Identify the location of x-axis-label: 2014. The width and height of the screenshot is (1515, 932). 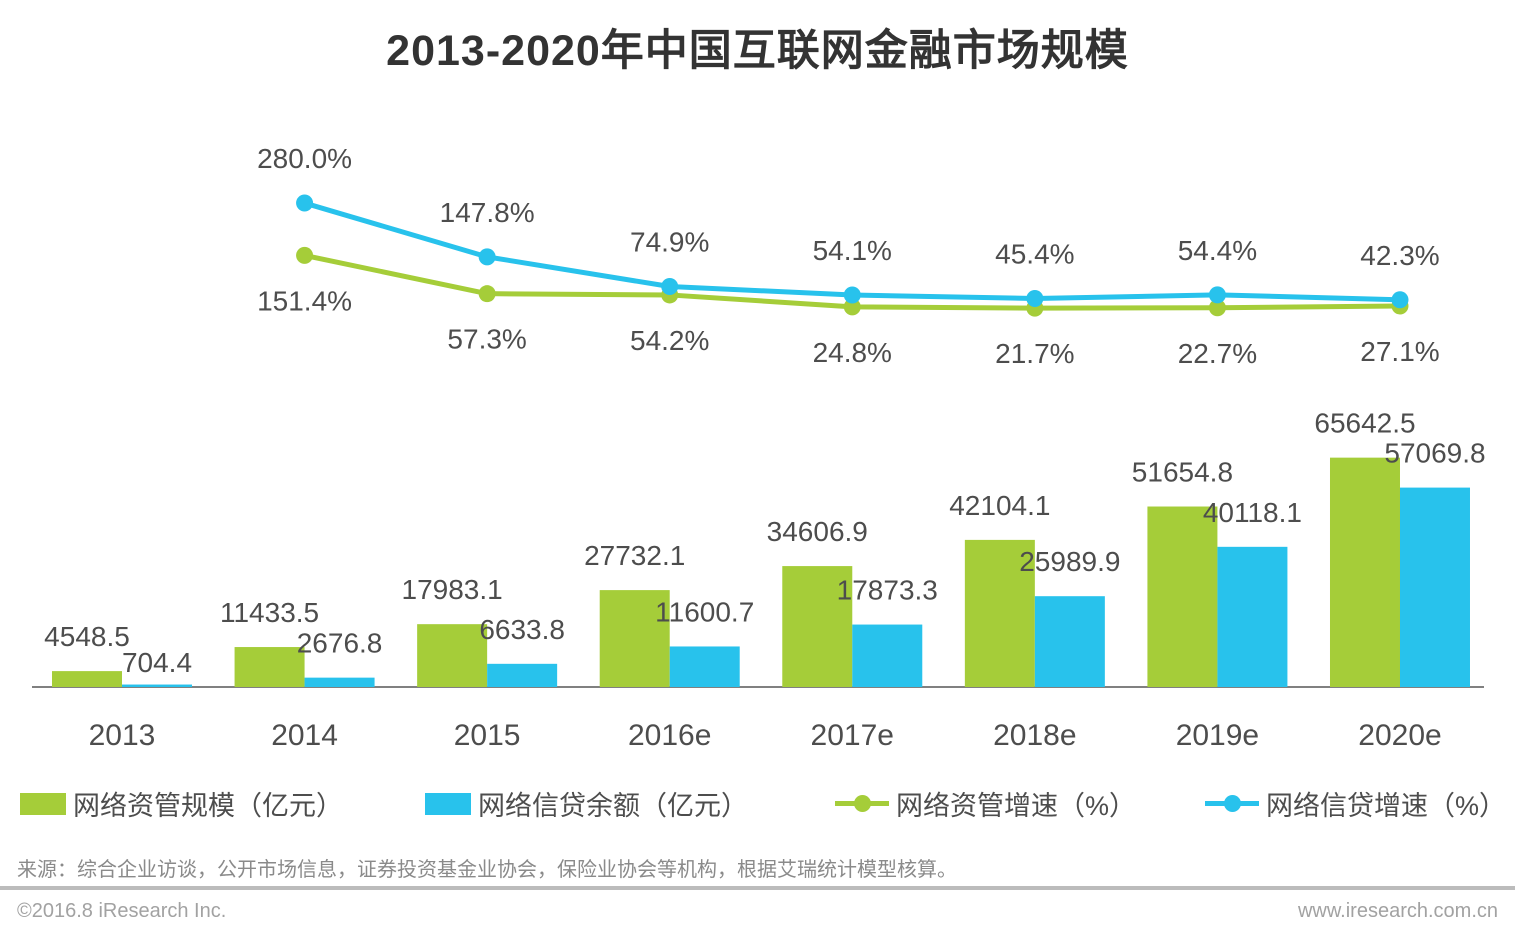
(304, 735).